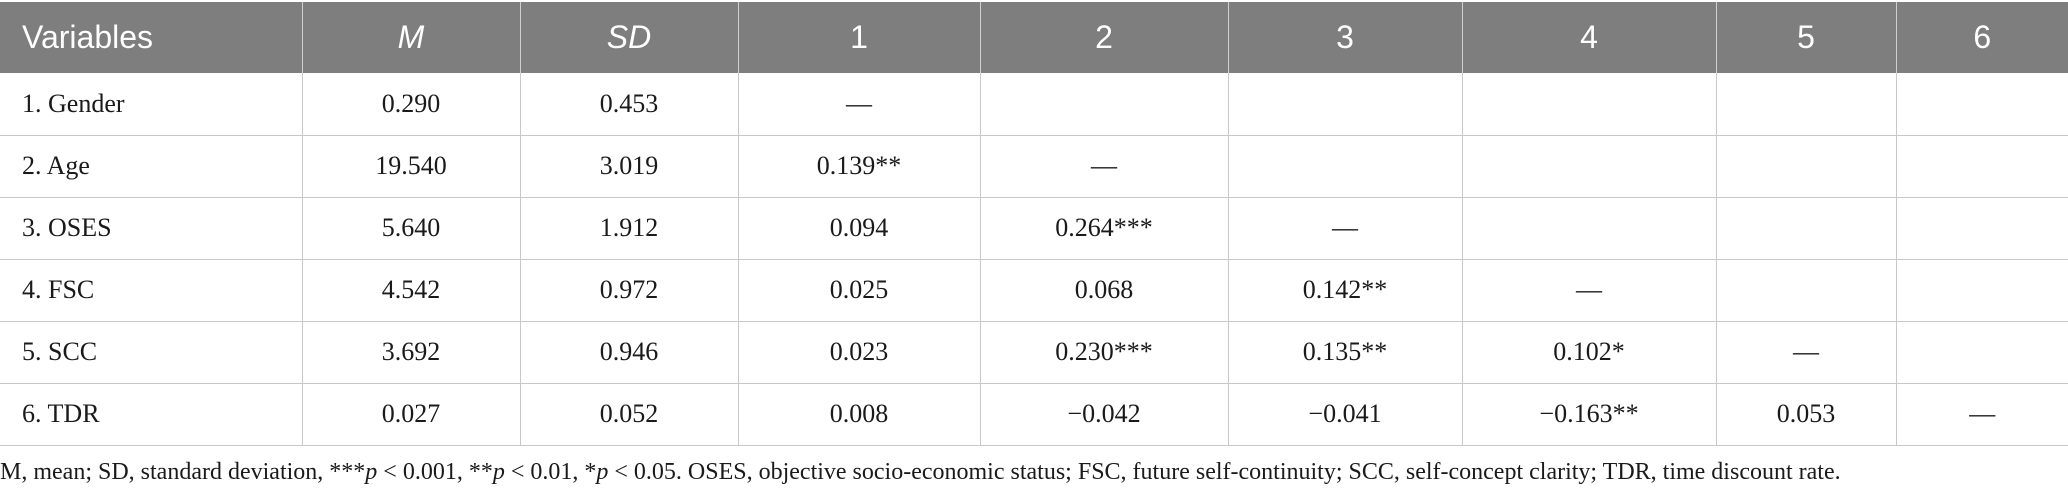 The height and width of the screenshot is (499, 2068). What do you see at coordinates (1103, 414) in the screenshot?
I see `table-cell: −0.042` at bounding box center [1103, 414].